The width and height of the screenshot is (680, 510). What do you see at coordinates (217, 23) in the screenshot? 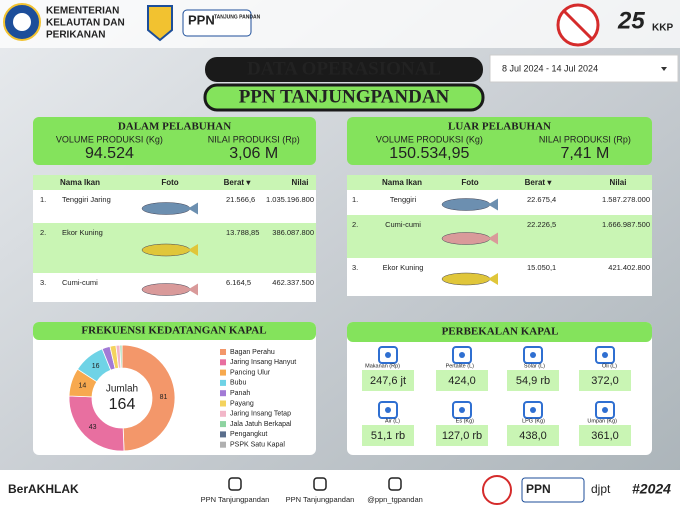
I see `ppn-logo` at bounding box center [217, 23].